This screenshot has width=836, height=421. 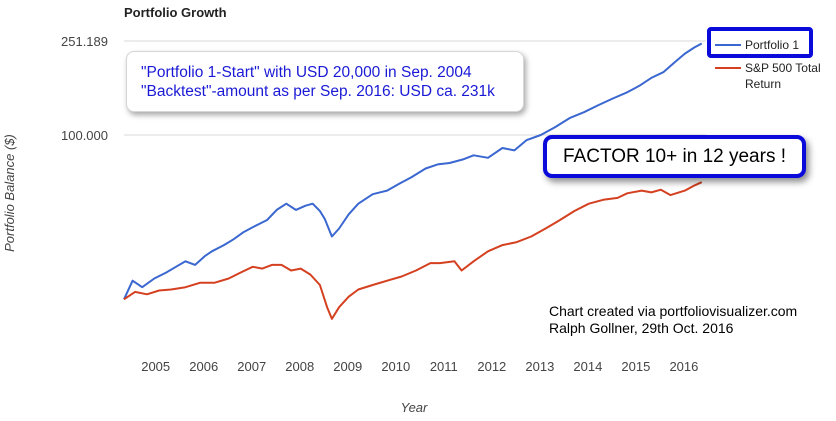 I want to click on x-axis-title: Year, so click(x=414, y=407).